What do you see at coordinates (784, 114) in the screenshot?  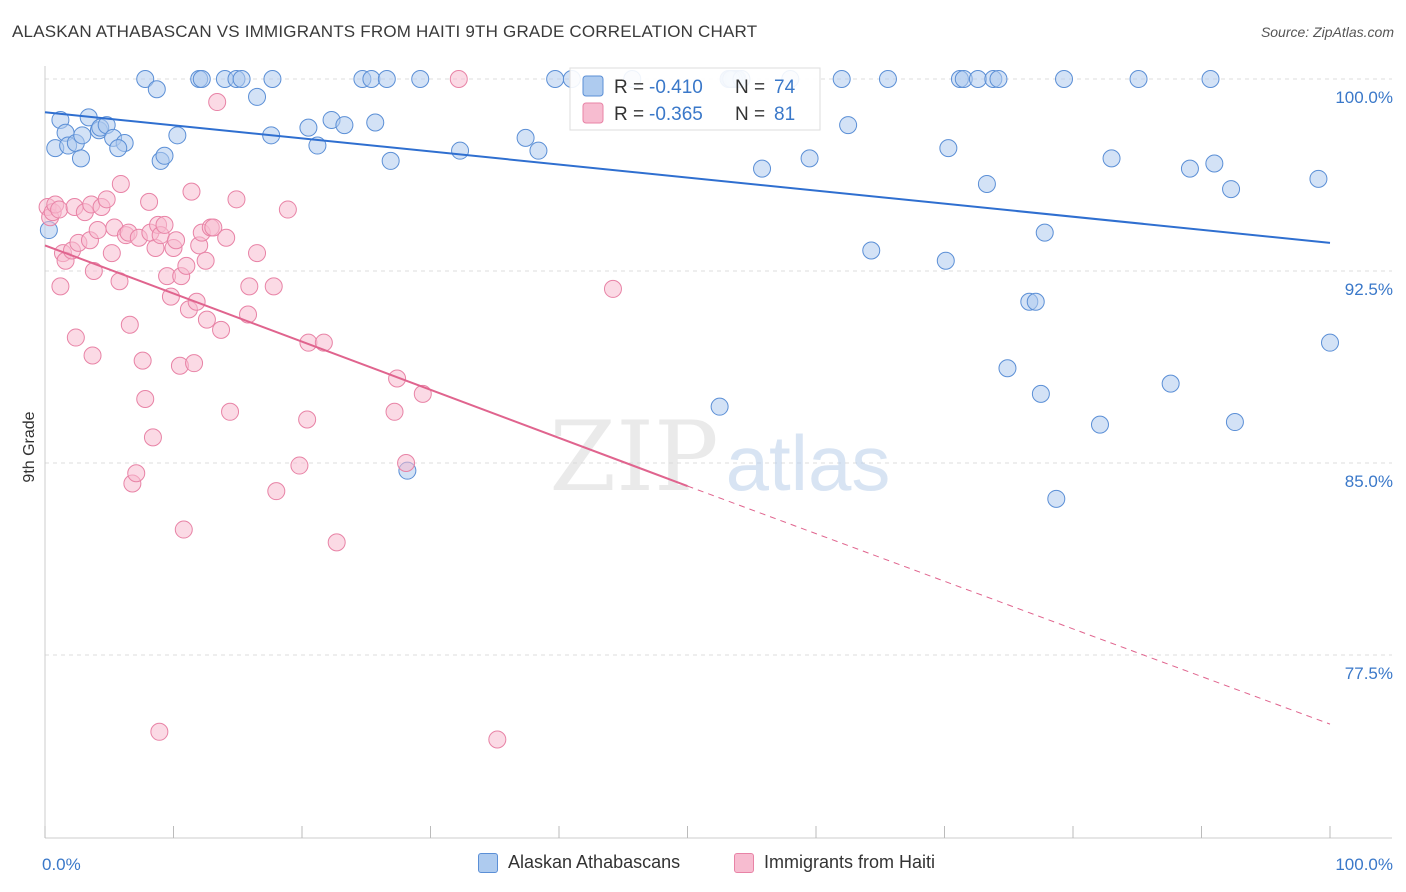 I see `legend-n-value: 81` at bounding box center [784, 114].